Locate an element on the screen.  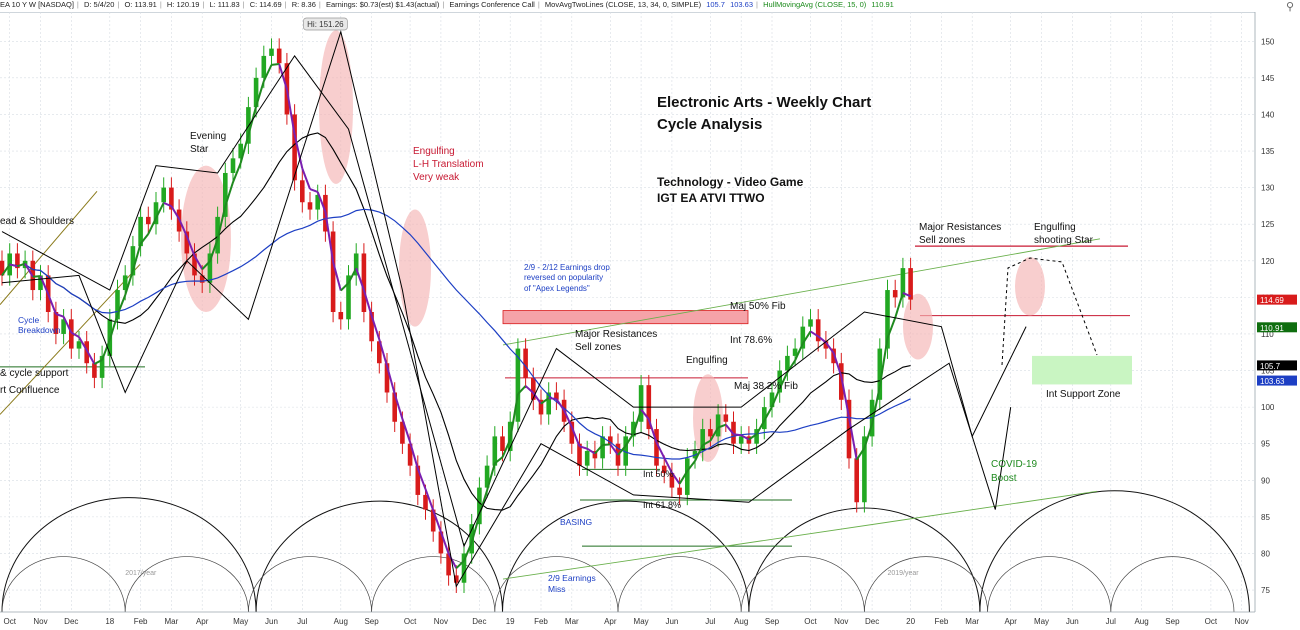
channel-upper is located at coordinates (49, 248).